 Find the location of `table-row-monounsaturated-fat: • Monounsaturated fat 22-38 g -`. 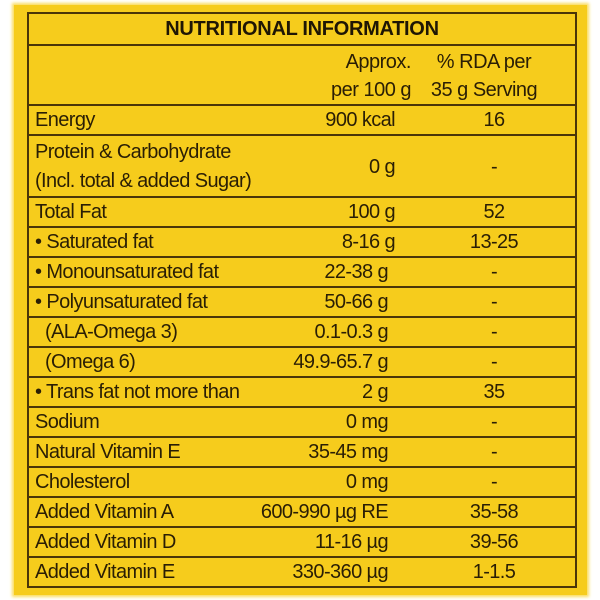

table-row-monounsaturated-fat: • Monounsaturated fat 22-38 g - is located at coordinates (302, 271).